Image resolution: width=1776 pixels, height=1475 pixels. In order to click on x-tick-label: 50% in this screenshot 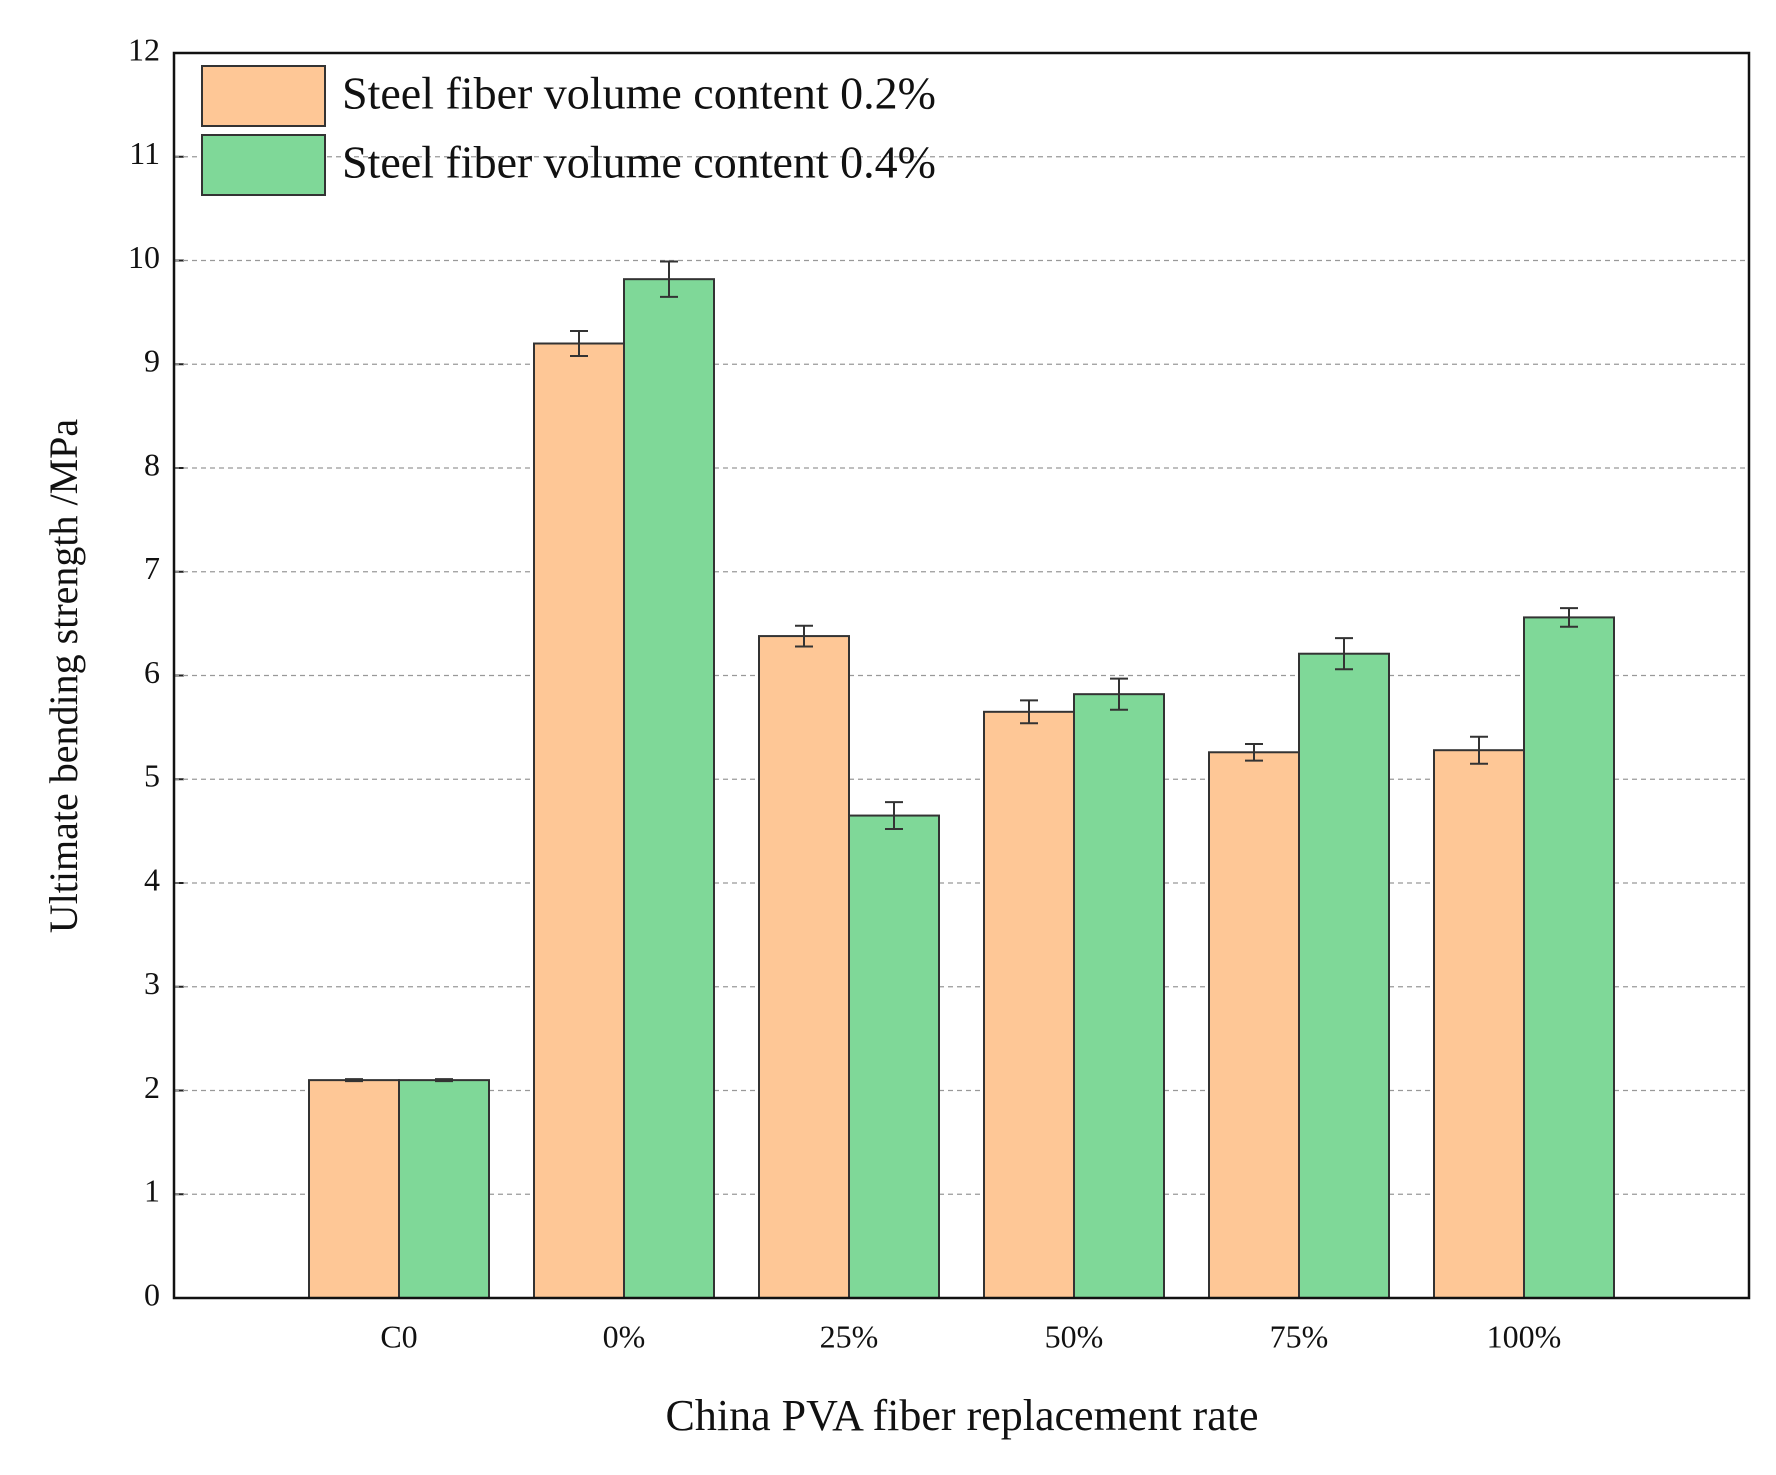, I will do `click(1074, 1336)`.